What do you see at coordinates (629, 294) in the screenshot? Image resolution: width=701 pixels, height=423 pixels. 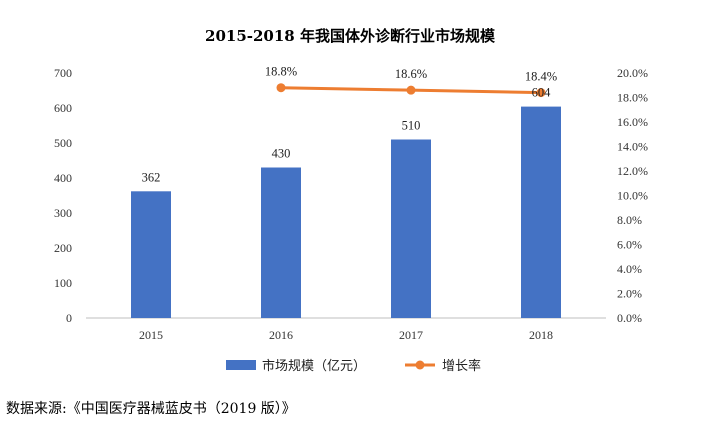 I see `y2-tick-label: 2.0%` at bounding box center [629, 294].